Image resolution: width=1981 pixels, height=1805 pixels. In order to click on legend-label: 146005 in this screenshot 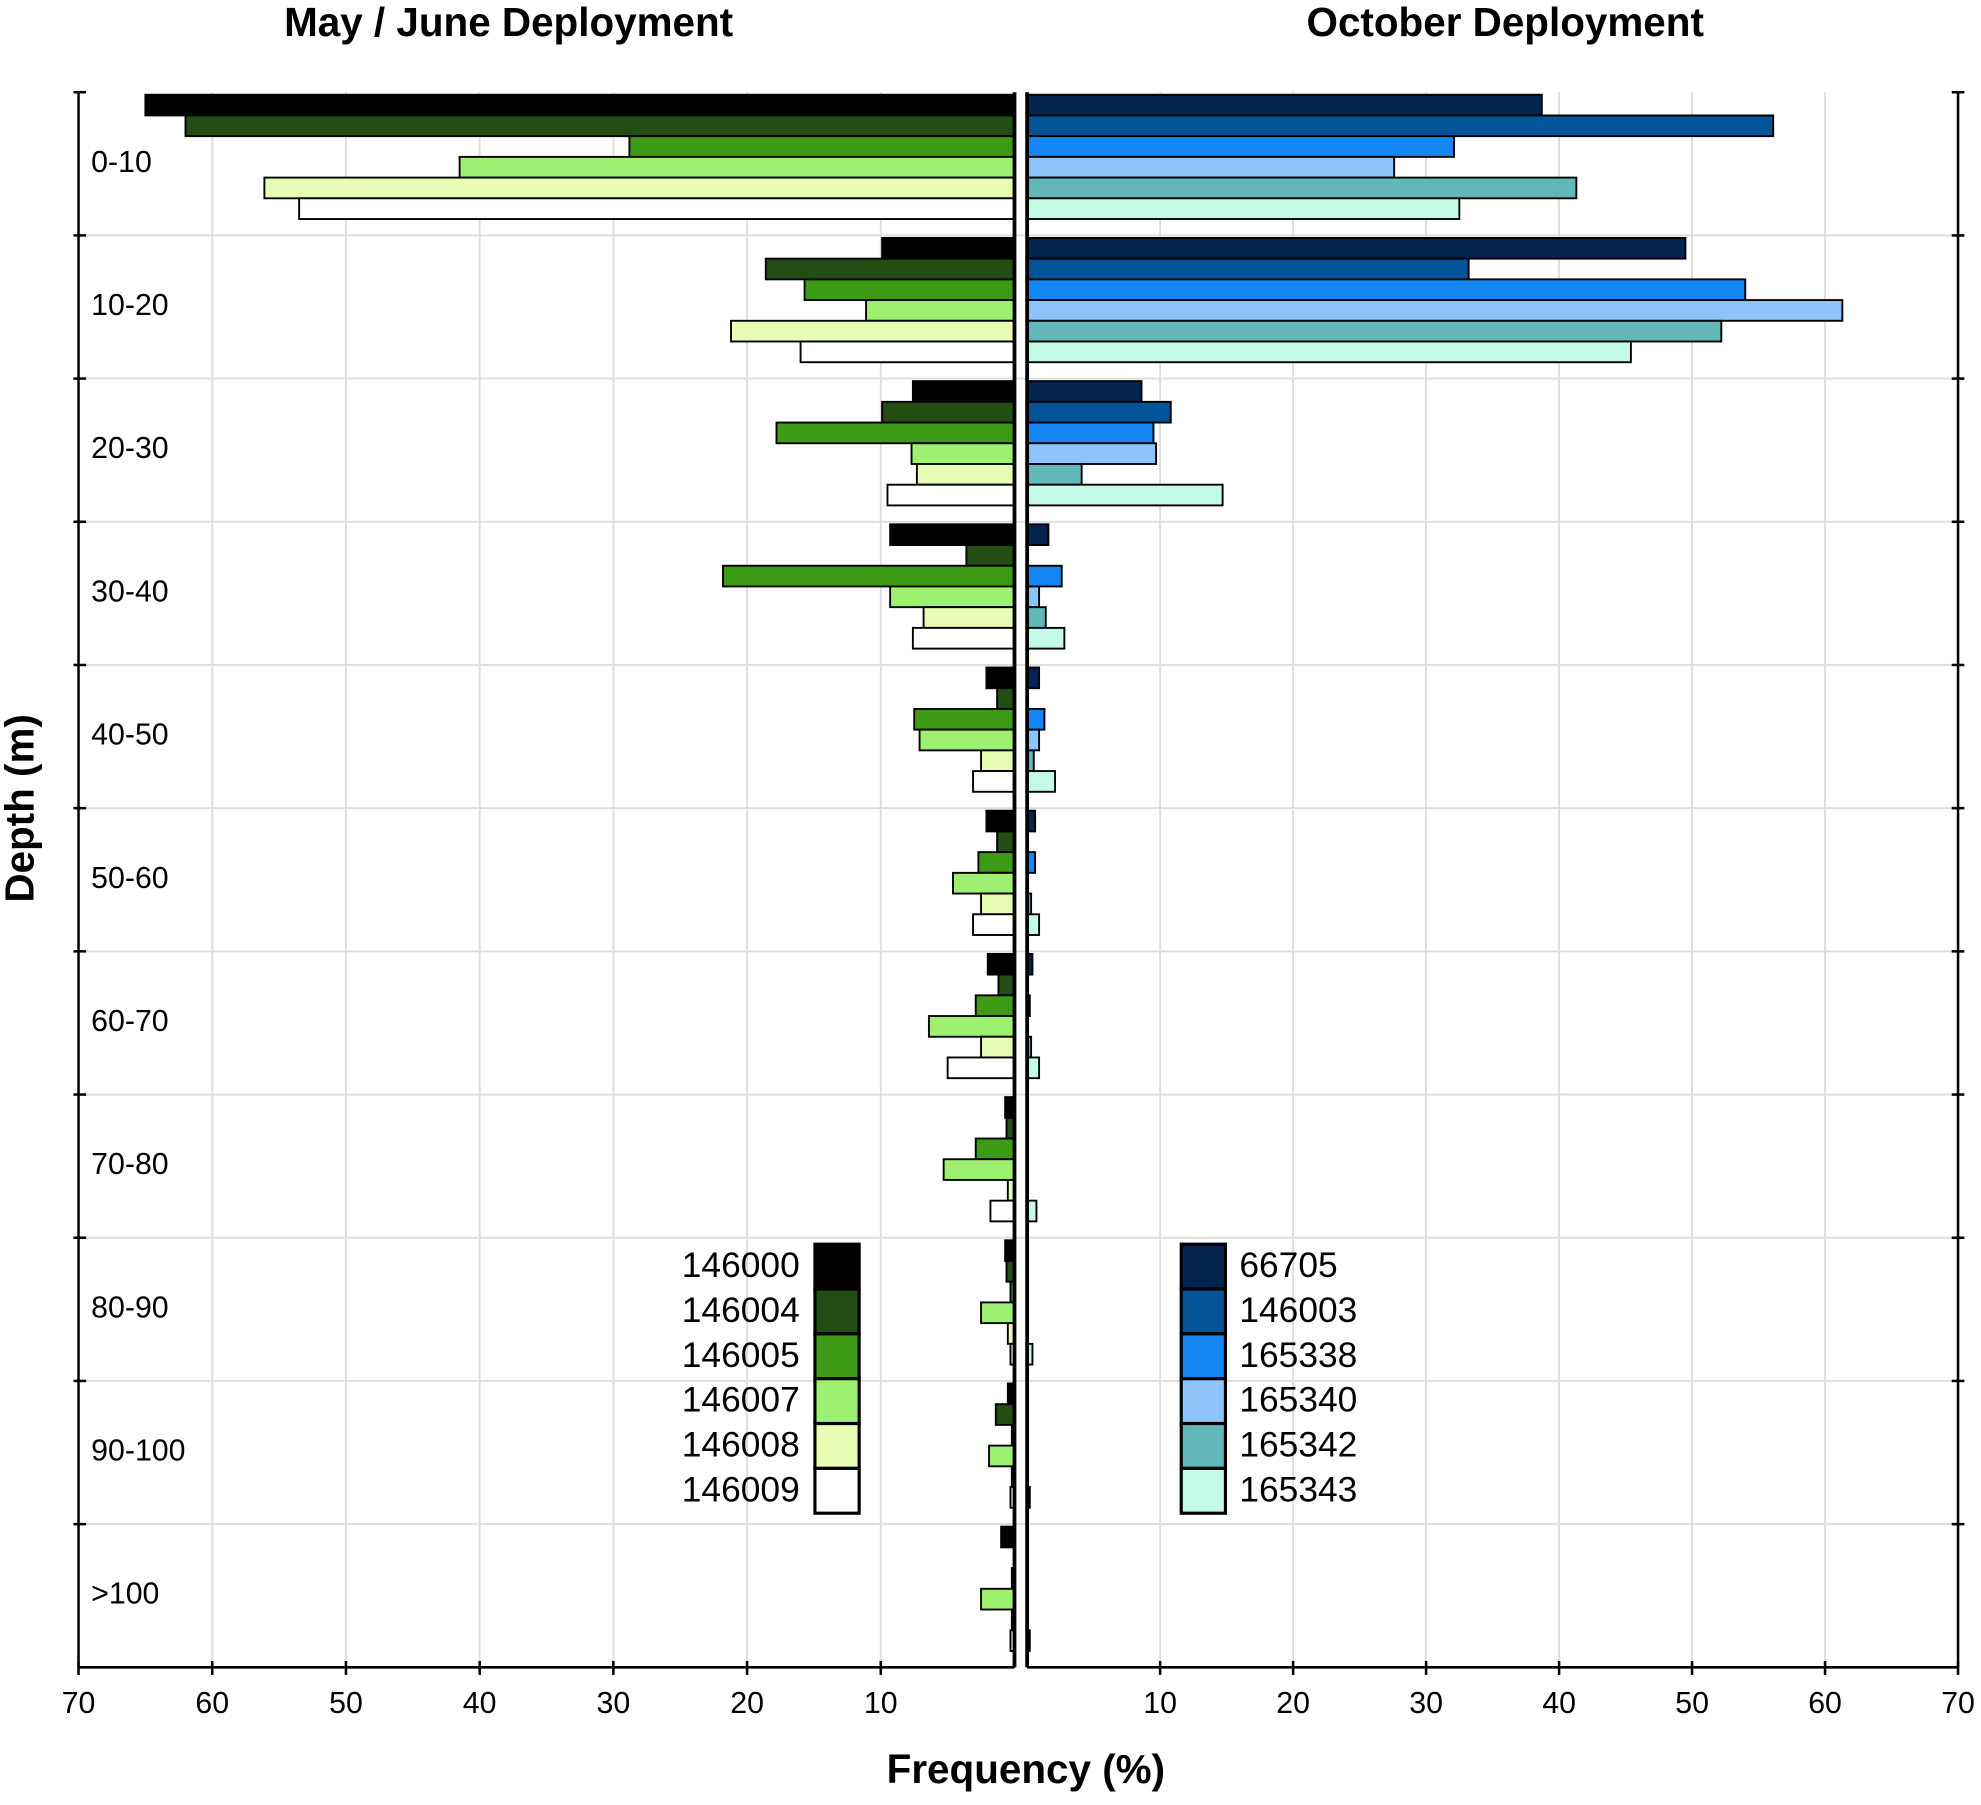, I will do `click(741, 1355)`.